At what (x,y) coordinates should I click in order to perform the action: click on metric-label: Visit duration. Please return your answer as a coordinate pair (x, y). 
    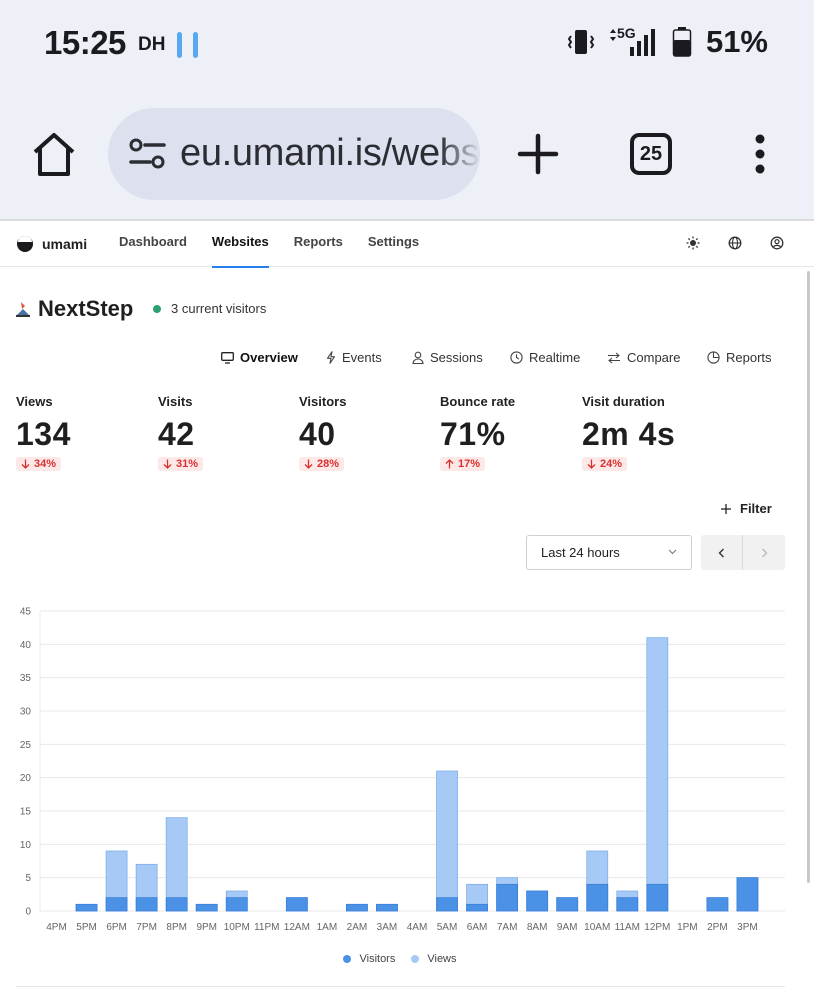
    Looking at the image, I should click on (623, 401).